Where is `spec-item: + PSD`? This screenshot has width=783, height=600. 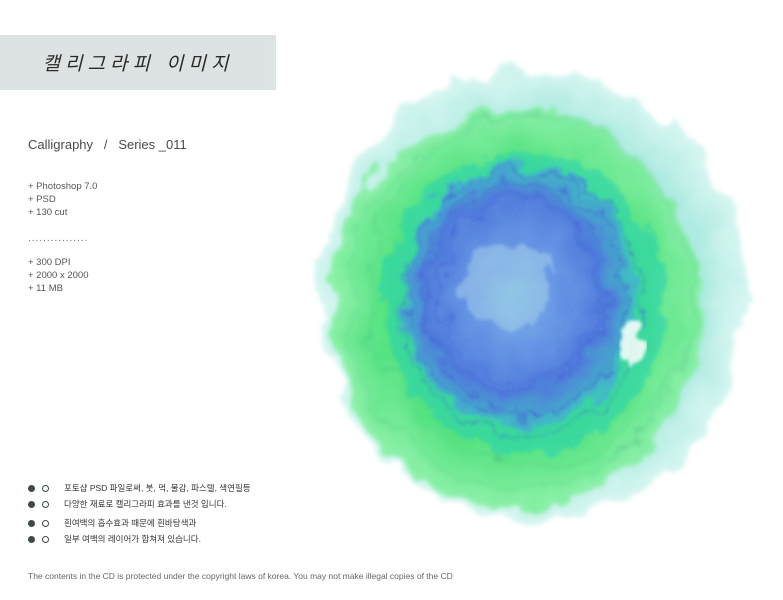 spec-item: + PSD is located at coordinates (42, 199).